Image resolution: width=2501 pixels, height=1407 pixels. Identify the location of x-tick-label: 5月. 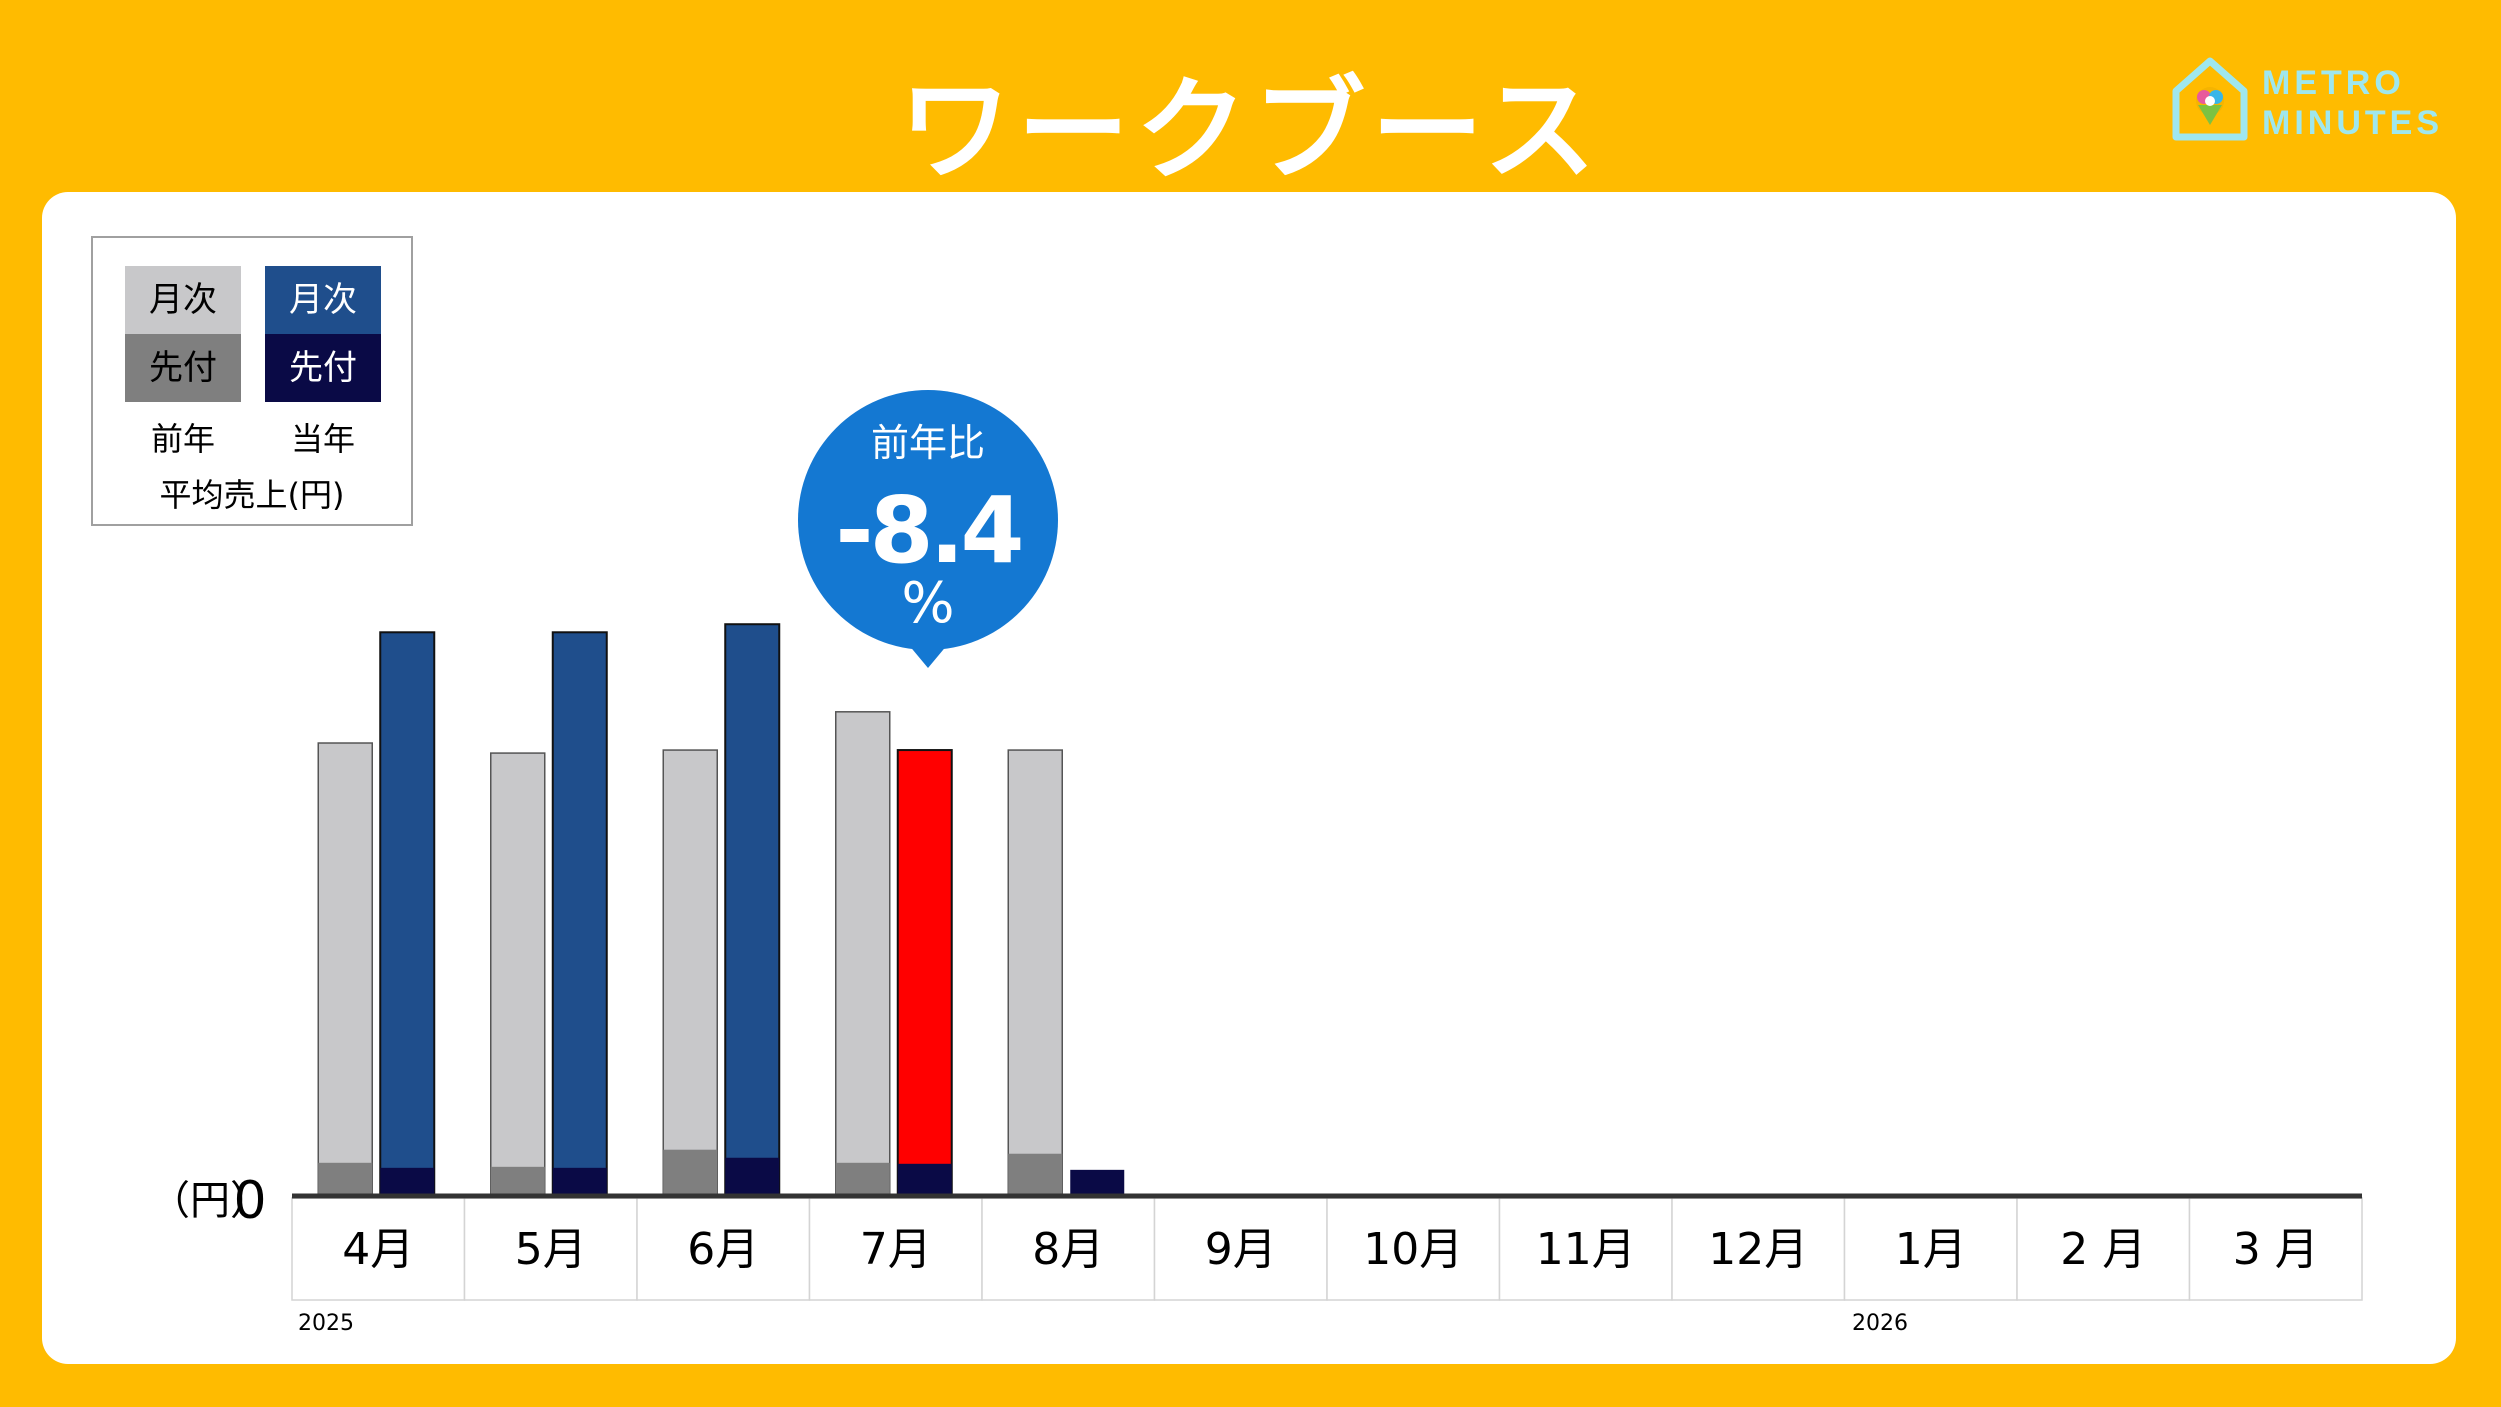
(551, 1249).